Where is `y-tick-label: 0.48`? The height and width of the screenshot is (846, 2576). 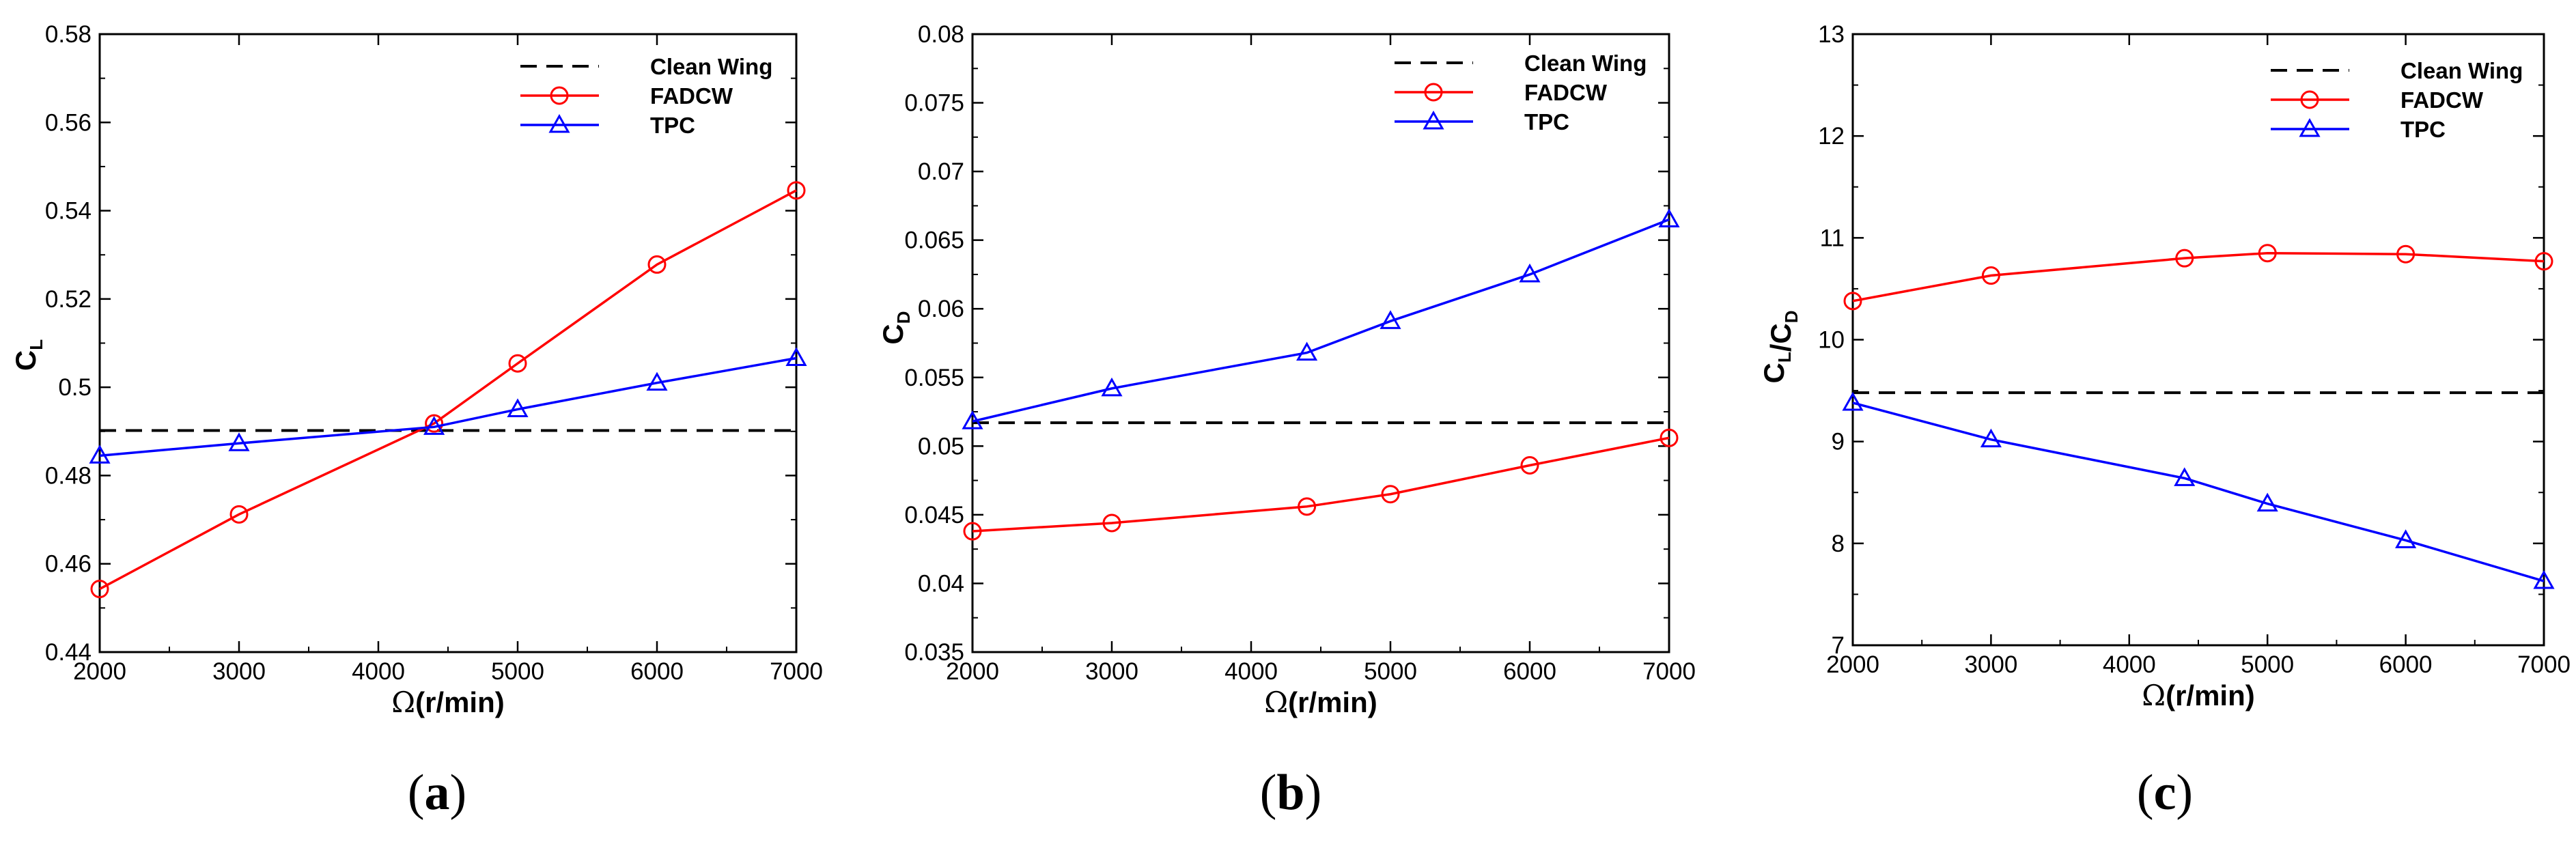 y-tick-label: 0.48 is located at coordinates (68, 475).